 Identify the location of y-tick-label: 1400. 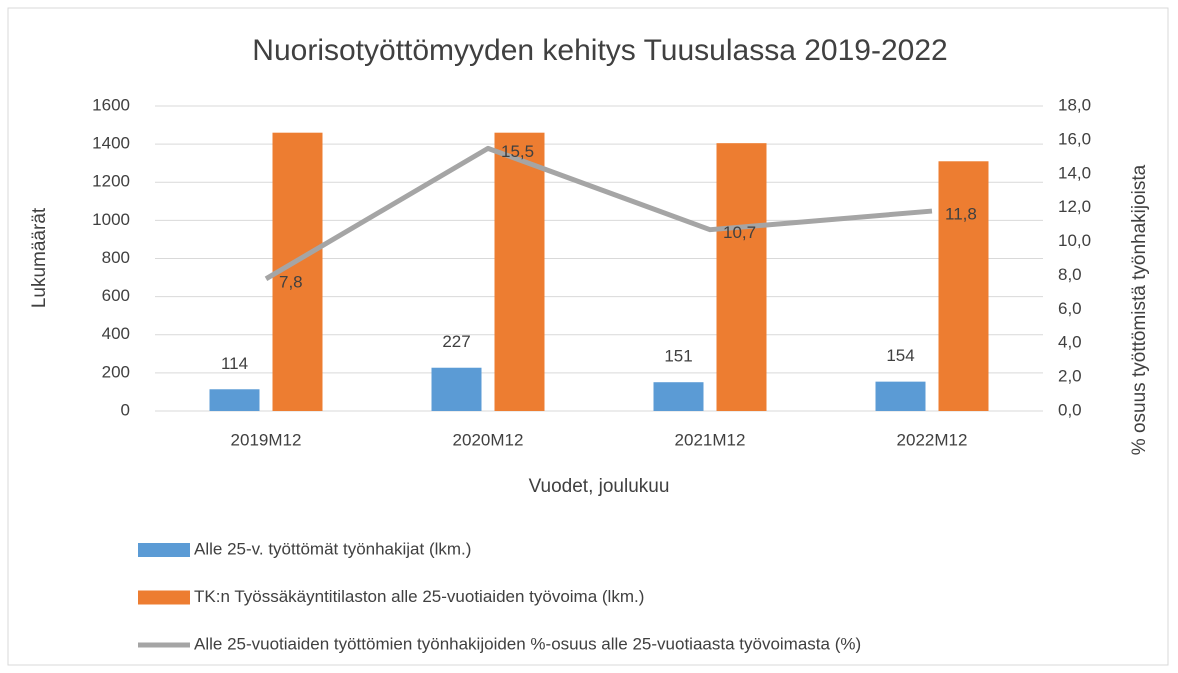
(111, 143).